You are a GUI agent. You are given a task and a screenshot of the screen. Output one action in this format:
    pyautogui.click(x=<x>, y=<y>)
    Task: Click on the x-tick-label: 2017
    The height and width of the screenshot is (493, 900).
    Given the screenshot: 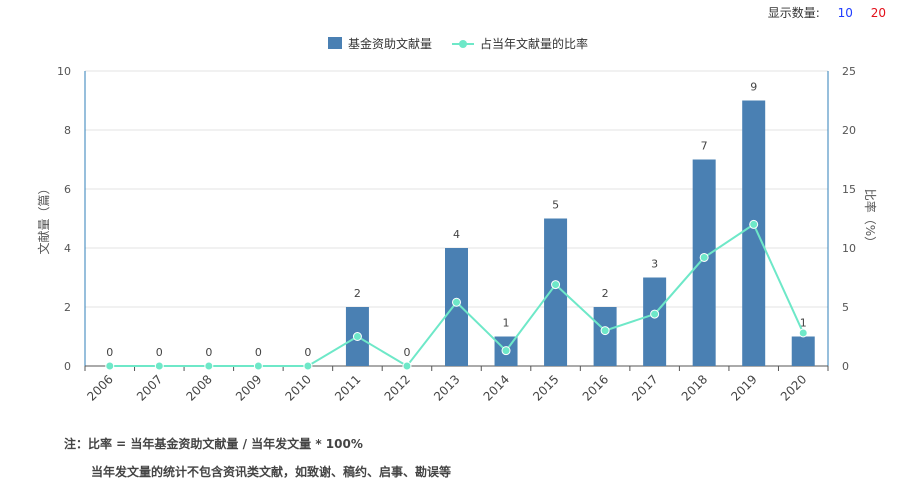 What is the action you would take?
    pyautogui.click(x=644, y=387)
    